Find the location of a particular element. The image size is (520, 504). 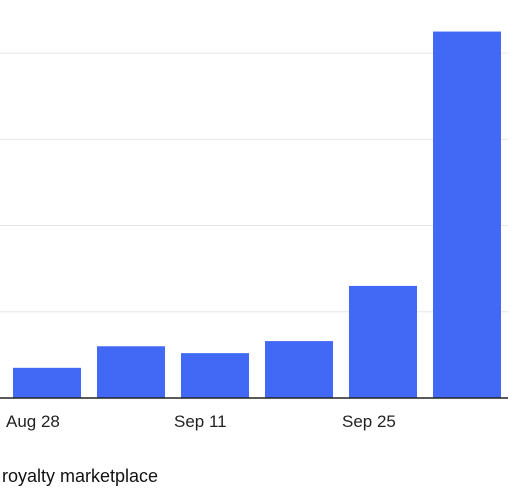

x-axis-ticks: Aug 28 Sep 11 Sep 25 is located at coordinates (201, 421).